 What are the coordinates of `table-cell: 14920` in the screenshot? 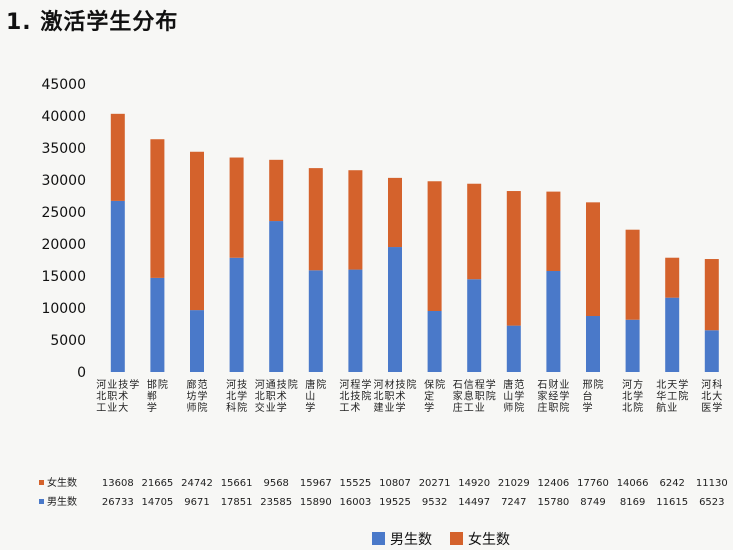 It's located at (474, 483).